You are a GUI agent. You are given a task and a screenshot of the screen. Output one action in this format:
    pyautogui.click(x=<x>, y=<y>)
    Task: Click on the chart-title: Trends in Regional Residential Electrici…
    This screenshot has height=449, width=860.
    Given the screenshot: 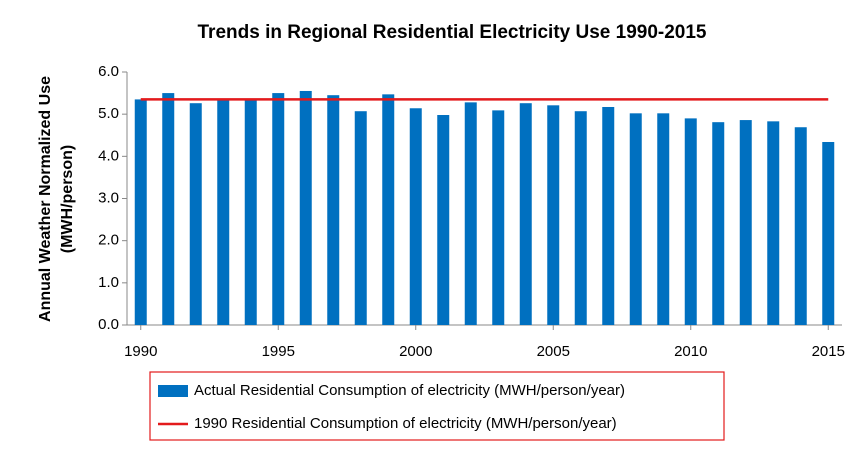 What is the action you would take?
    pyautogui.click(x=452, y=32)
    